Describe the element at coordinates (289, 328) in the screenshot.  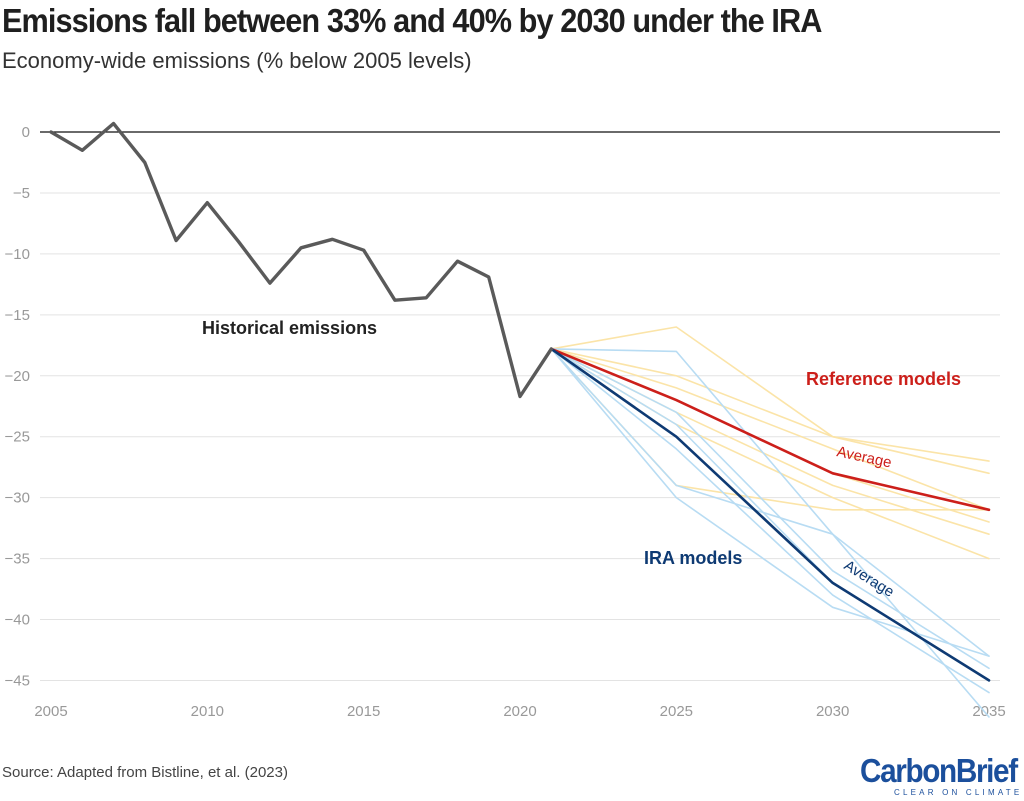
I see `label-historical-emissions: Historical emissions` at that location.